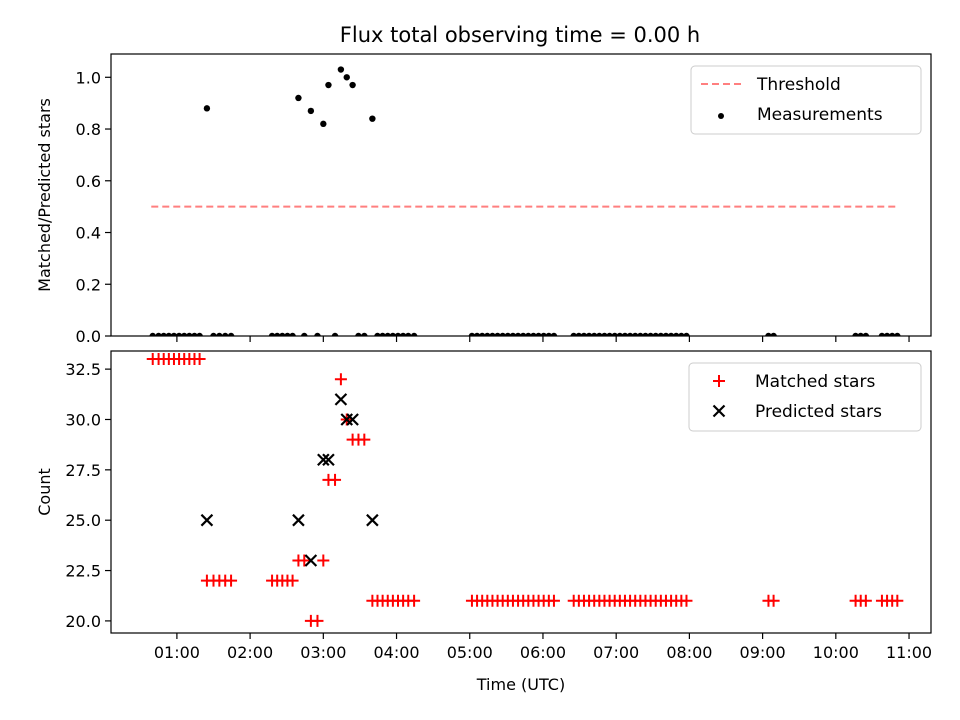 The width and height of the screenshot is (960, 720). Describe the element at coordinates (250, 652) in the screenshot. I see `x-tick-label: 02:00` at that location.